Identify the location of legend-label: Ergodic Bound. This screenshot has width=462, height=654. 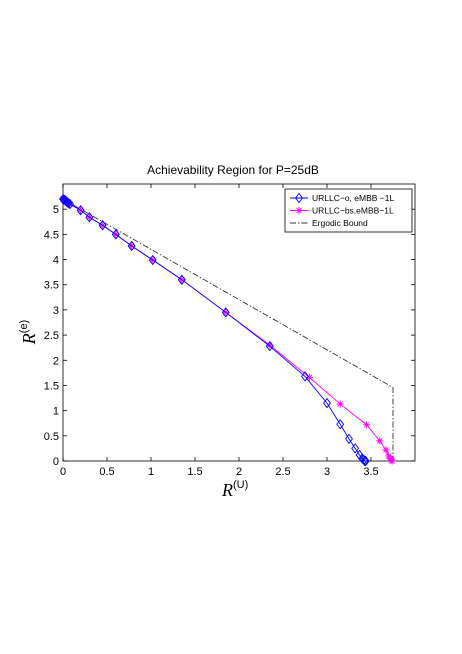
(340, 223).